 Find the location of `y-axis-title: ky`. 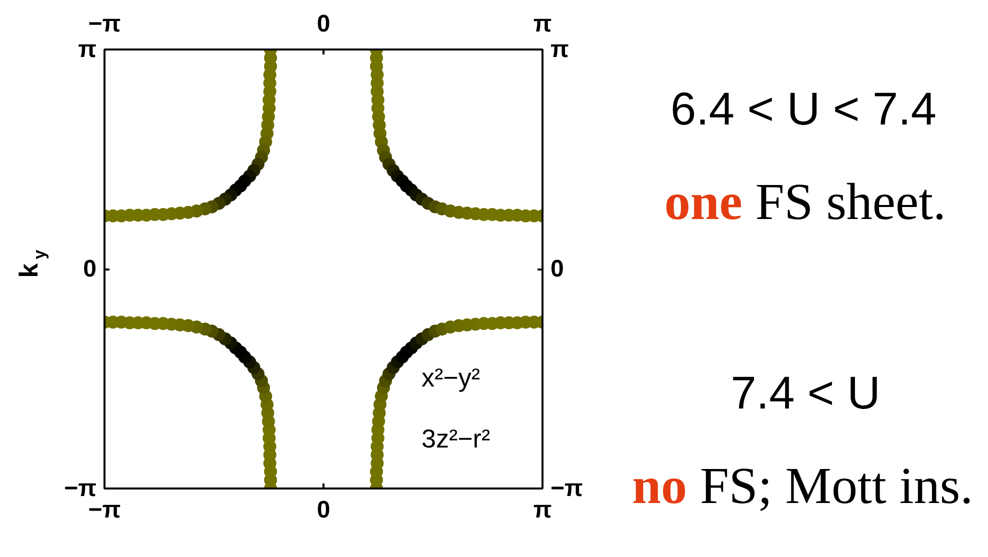

y-axis-title: ky is located at coordinates (31, 263).